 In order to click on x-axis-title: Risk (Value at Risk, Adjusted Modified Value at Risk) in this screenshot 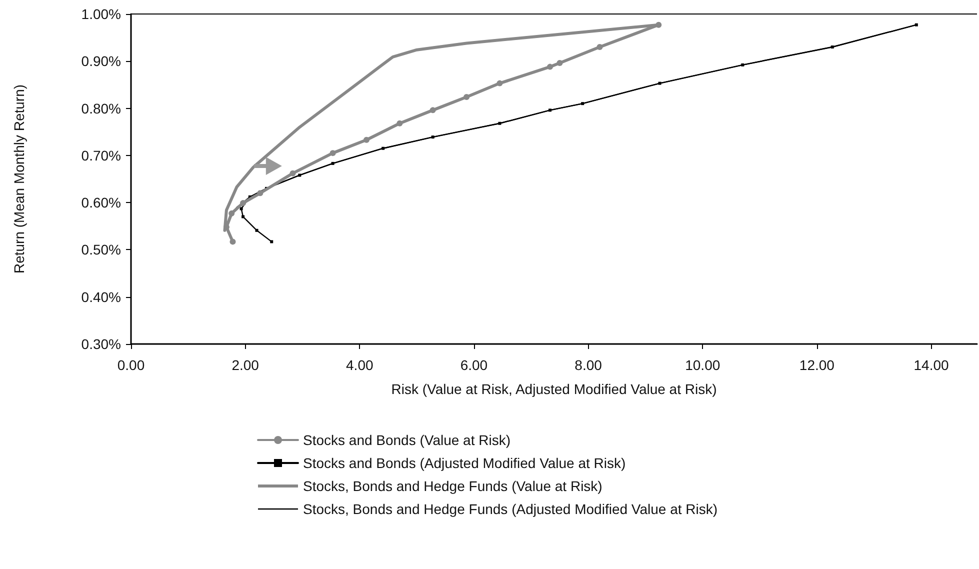, I will do `click(554, 389)`.